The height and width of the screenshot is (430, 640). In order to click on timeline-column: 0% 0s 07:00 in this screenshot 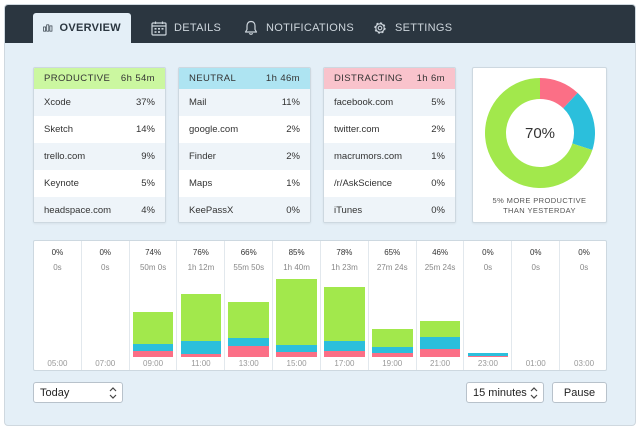, I will do `click(106, 305)`.